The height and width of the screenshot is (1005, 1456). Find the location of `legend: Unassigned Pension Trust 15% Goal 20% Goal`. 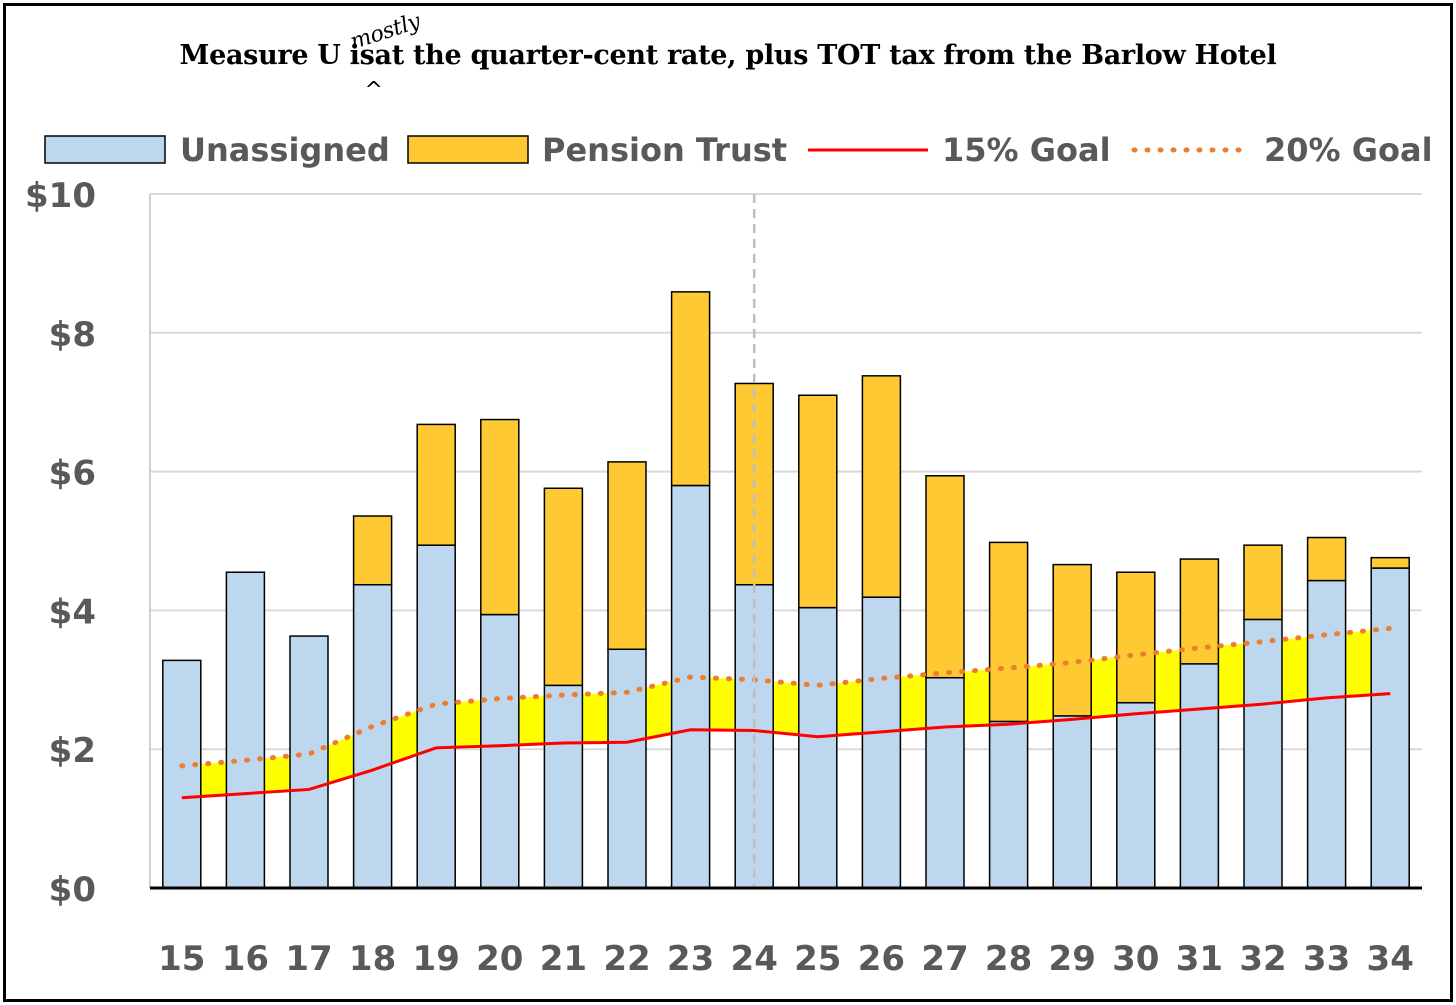

legend: Unassigned Pension Trust 15% Goal 20% Goal is located at coordinates (738, 150).